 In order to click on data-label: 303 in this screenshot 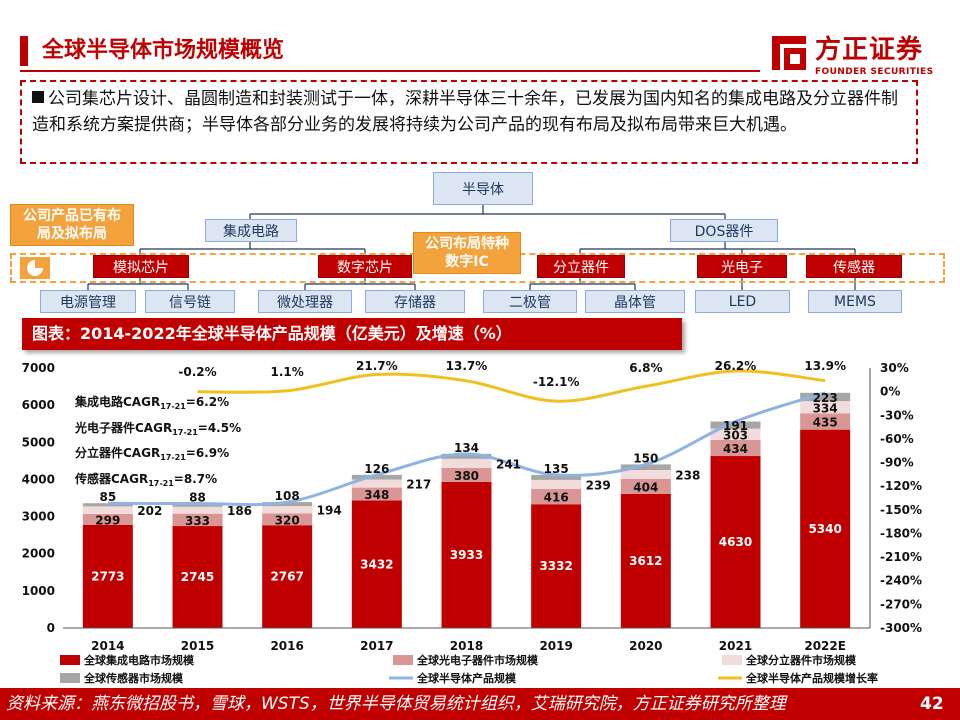, I will do `click(735, 435)`.